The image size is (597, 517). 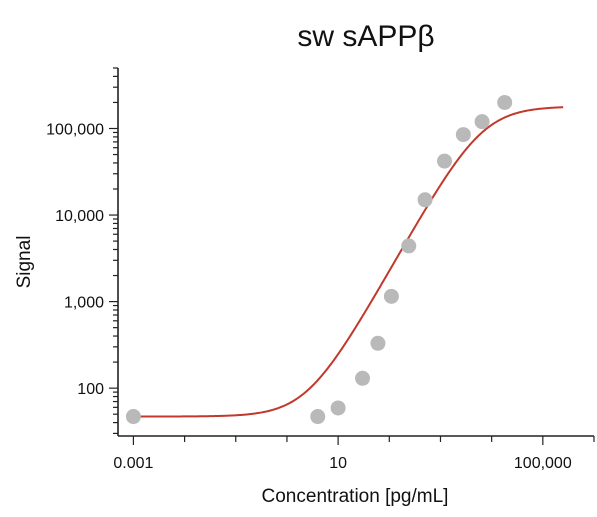 What do you see at coordinates (24, 262) in the screenshot?
I see `y-axis-label: Signal` at bounding box center [24, 262].